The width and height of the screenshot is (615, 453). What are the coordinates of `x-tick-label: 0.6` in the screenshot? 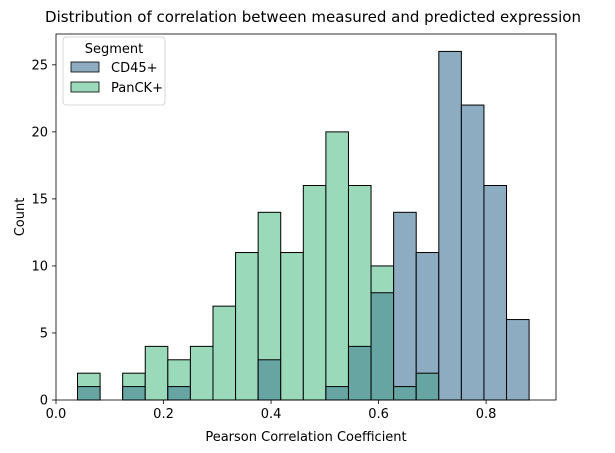 It's located at (378, 414).